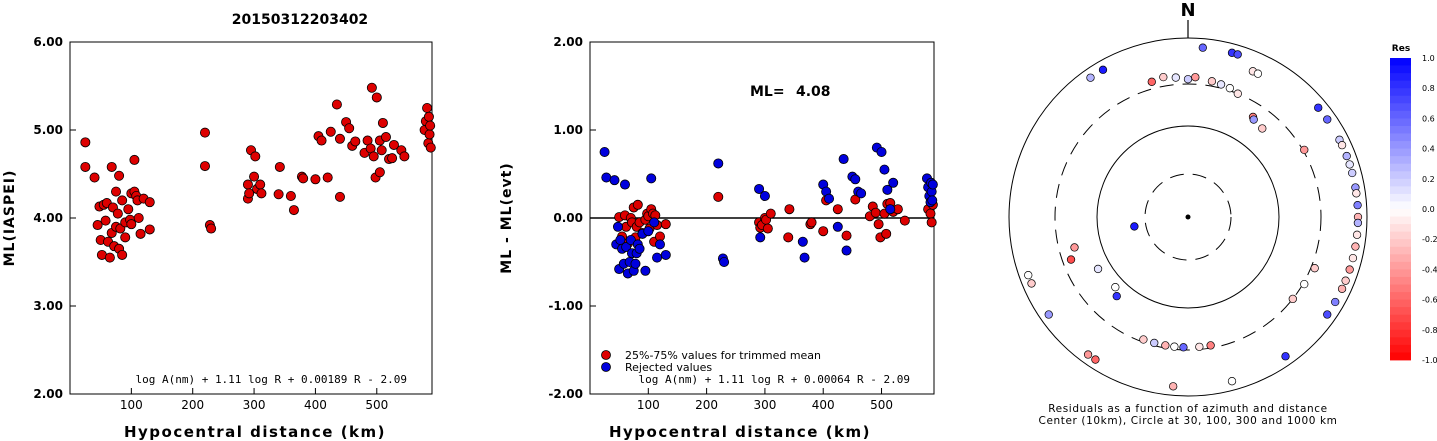 The width and height of the screenshot is (1437, 441). Describe the element at coordinates (376, 405) in the screenshot. I see `x-tick-label: 500` at that location.